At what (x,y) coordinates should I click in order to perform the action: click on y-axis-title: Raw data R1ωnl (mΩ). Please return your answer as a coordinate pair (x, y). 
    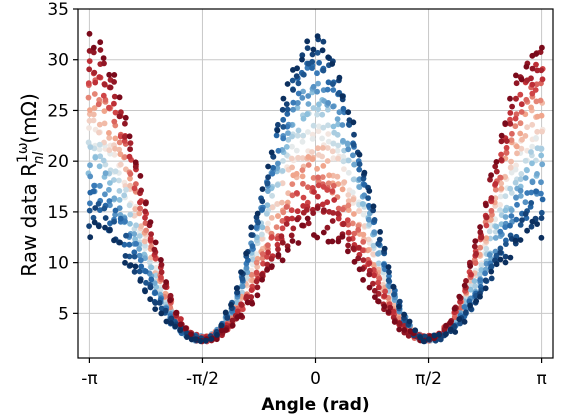
    Looking at the image, I should click on (31, 185).